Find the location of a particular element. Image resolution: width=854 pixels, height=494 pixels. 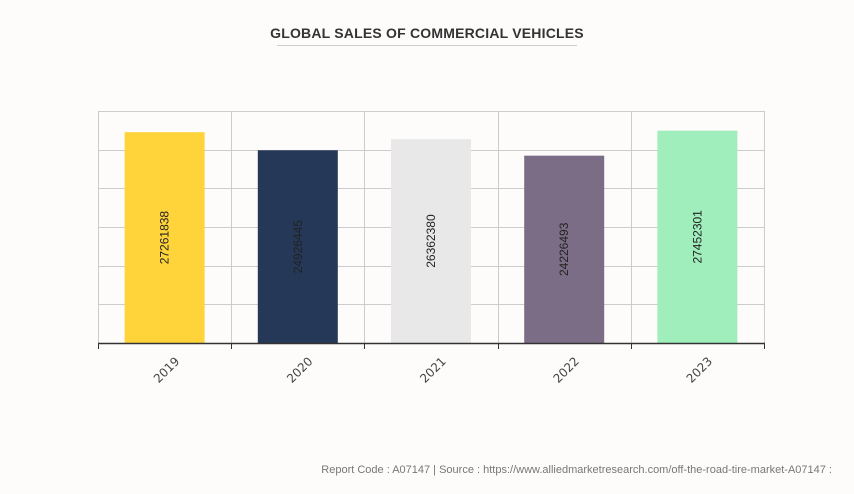

data-labels: 27261838 24926445 26362380 24226493 27452301 is located at coordinates (431, 243).